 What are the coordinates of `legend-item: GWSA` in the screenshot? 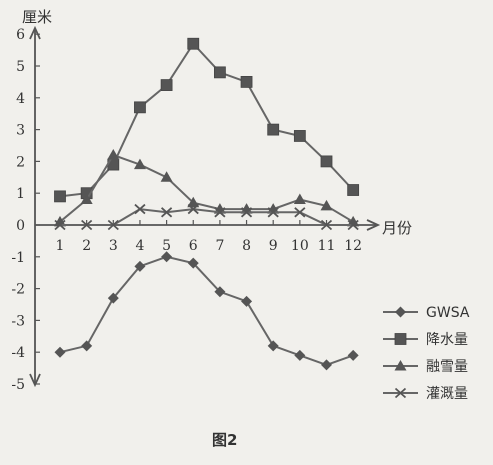 It's located at (426, 313).